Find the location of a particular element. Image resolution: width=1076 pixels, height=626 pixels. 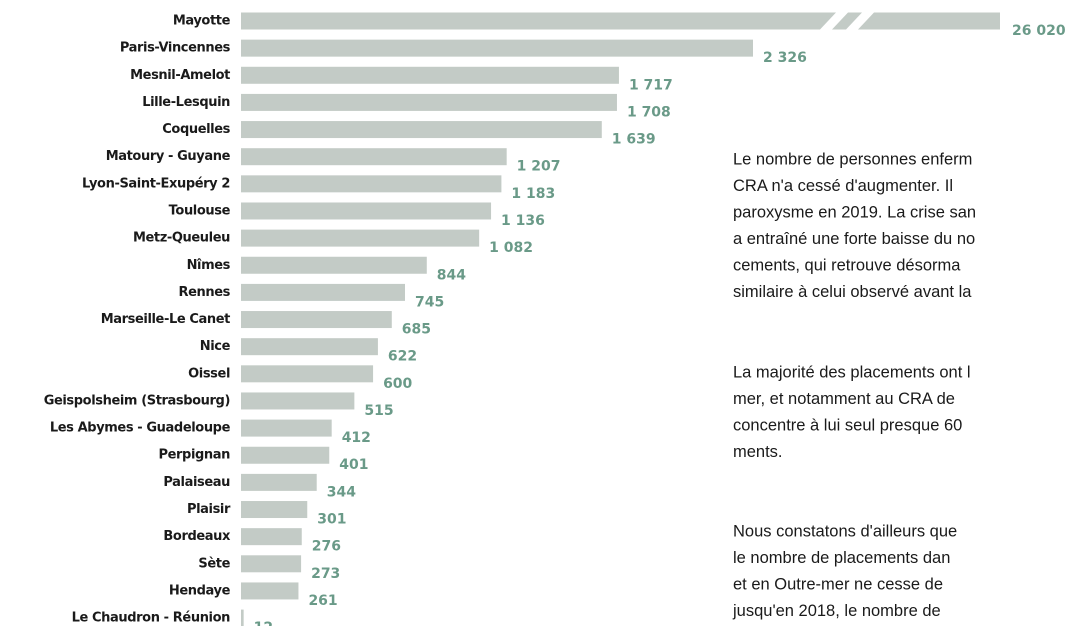

category-label: Lille-Lesquin is located at coordinates (186, 102).